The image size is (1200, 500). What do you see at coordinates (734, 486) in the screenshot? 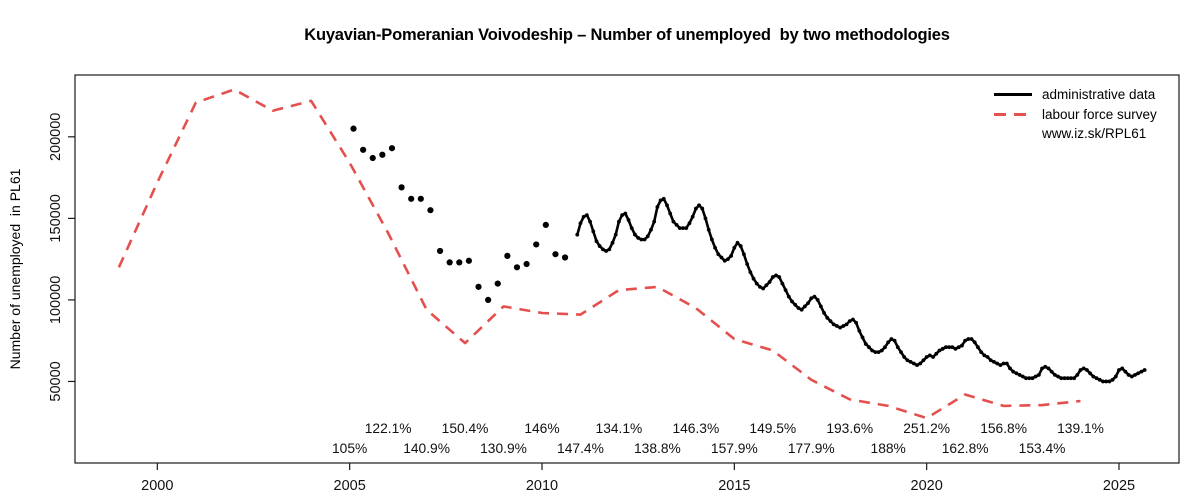
I see `x-tick-label: 2015` at bounding box center [734, 486].